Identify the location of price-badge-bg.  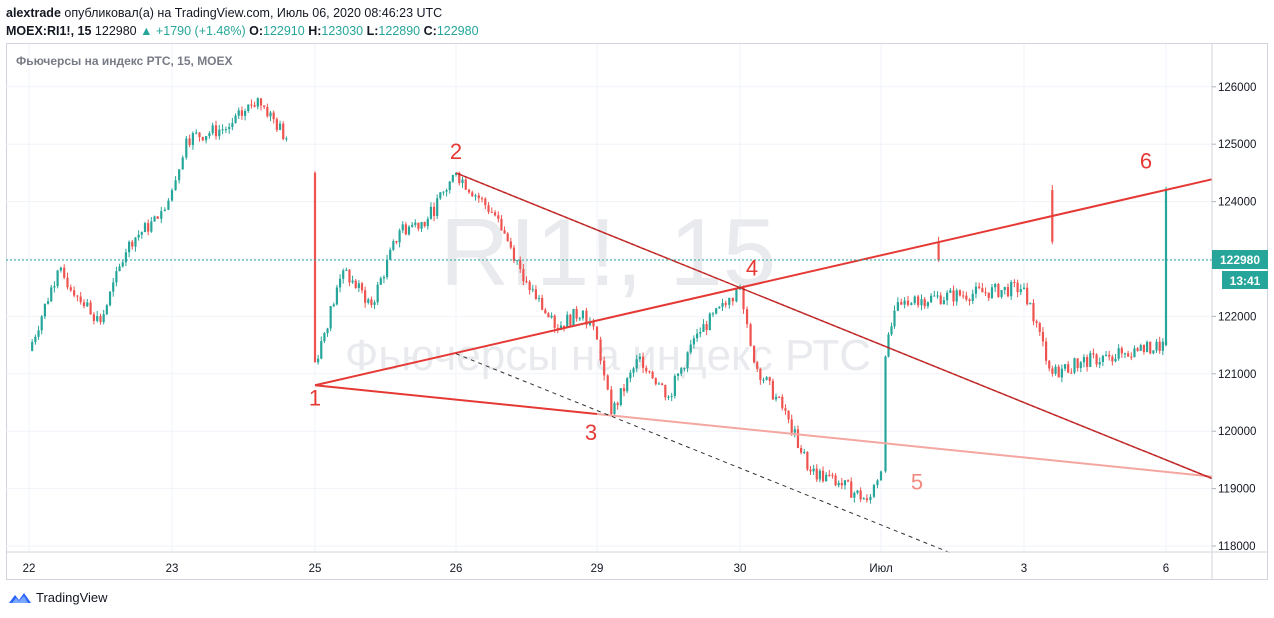
(1240, 259).